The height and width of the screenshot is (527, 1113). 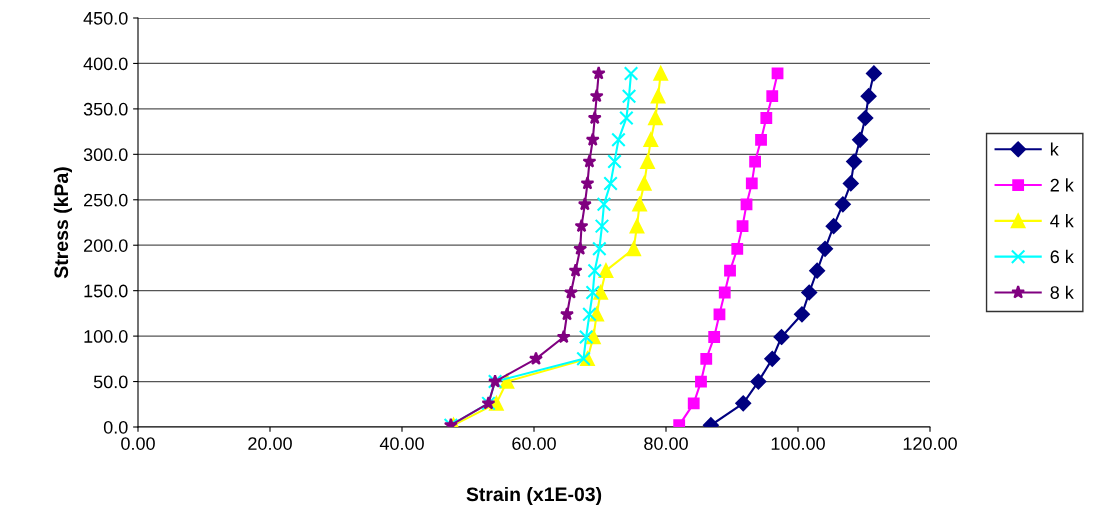 I want to click on x-tick-label: 80.00, so click(x=666, y=443).